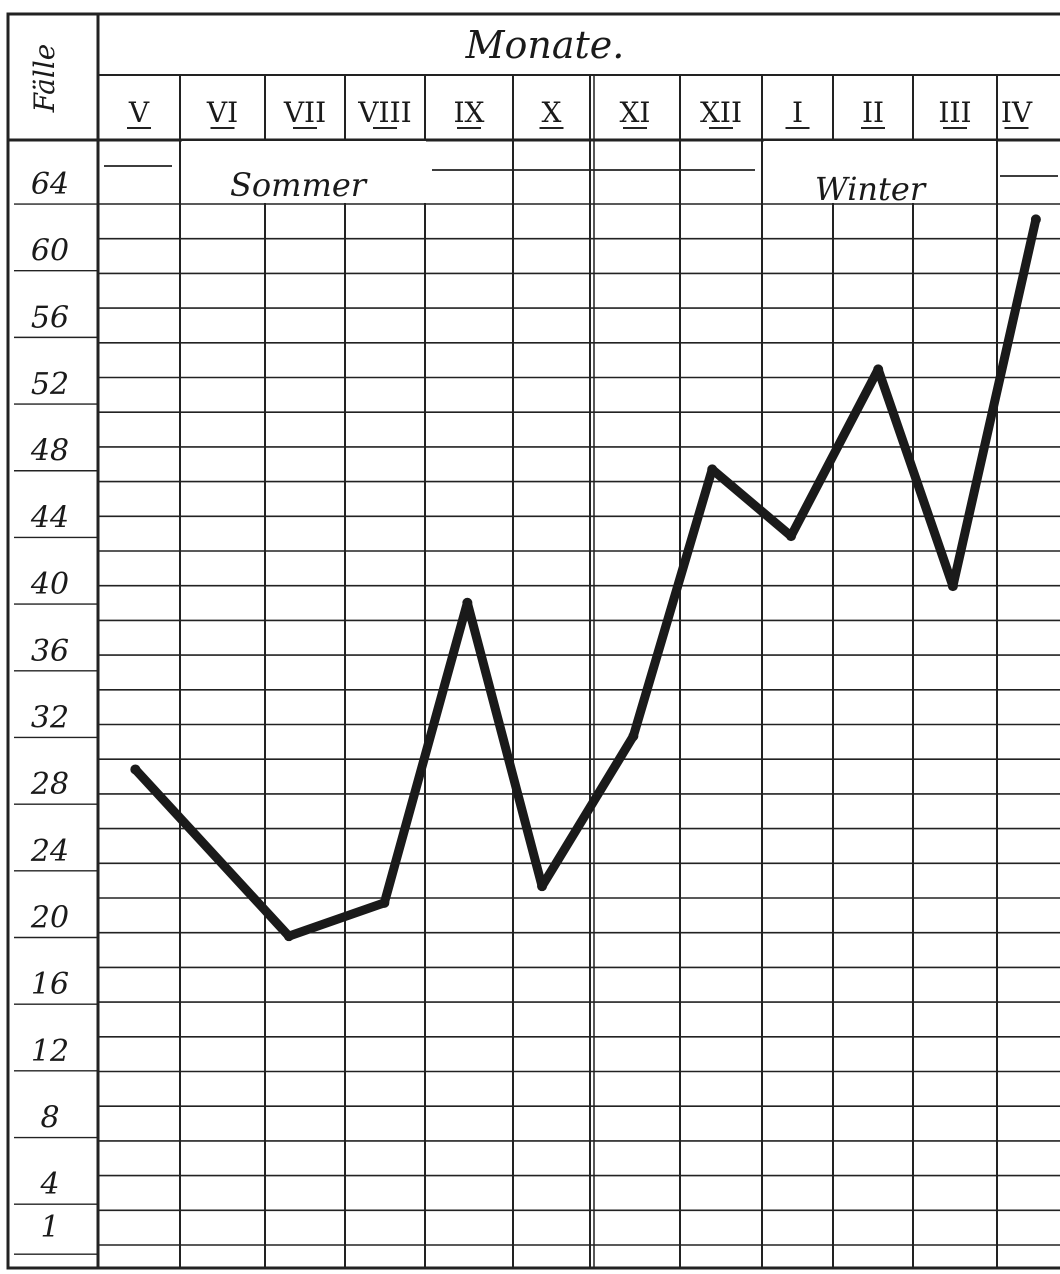  What do you see at coordinates (304, 112) in the screenshot?
I see `month-label: VII` at bounding box center [304, 112].